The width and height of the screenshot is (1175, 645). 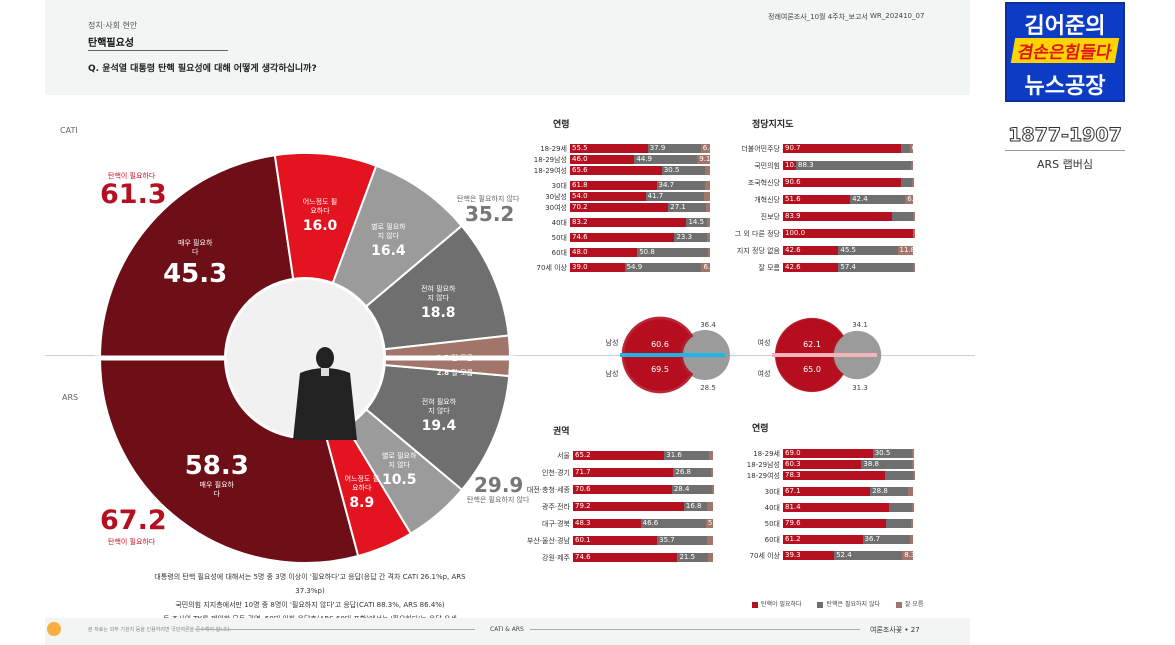 I want to click on bar-segment: 65.2, so click(x=619, y=455).